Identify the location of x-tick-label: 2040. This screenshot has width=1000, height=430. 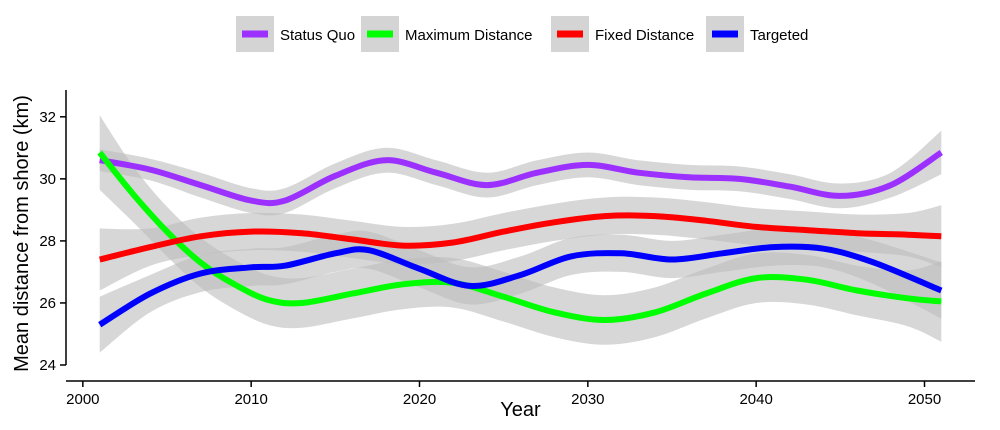
(755, 399).